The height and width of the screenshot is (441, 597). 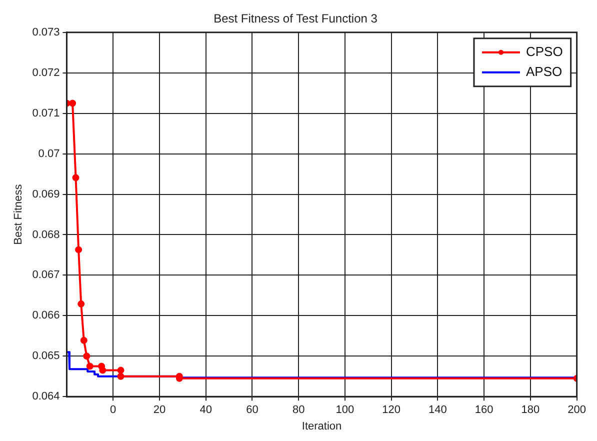 What do you see at coordinates (113, 410) in the screenshot?
I see `x-tick-label: 0` at bounding box center [113, 410].